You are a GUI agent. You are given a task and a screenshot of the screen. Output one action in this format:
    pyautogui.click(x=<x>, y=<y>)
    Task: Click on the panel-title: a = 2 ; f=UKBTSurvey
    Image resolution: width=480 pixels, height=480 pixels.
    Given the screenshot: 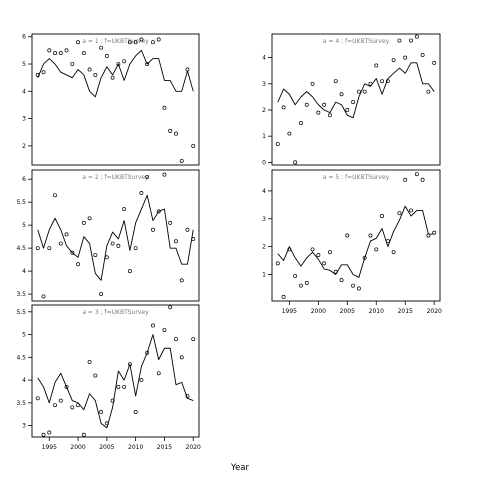 What is the action you would take?
    pyautogui.click(x=115, y=177)
    